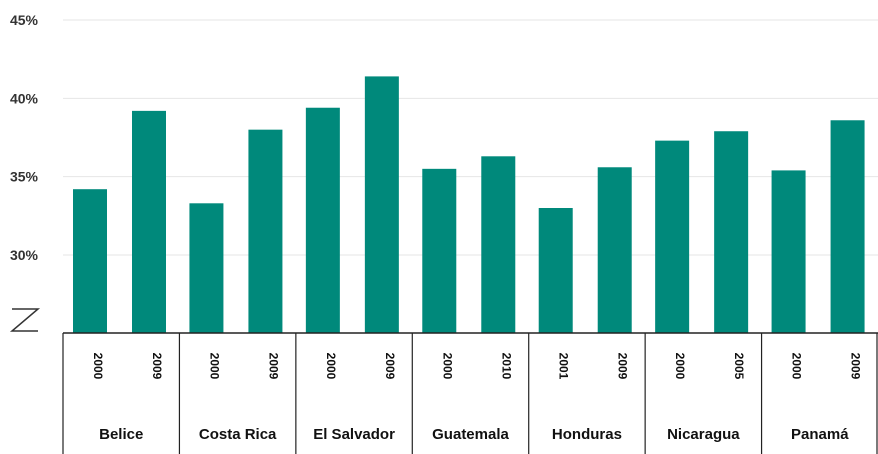 The height and width of the screenshot is (454, 878). I want to click on y-tick-label: 35%, so click(24, 177).